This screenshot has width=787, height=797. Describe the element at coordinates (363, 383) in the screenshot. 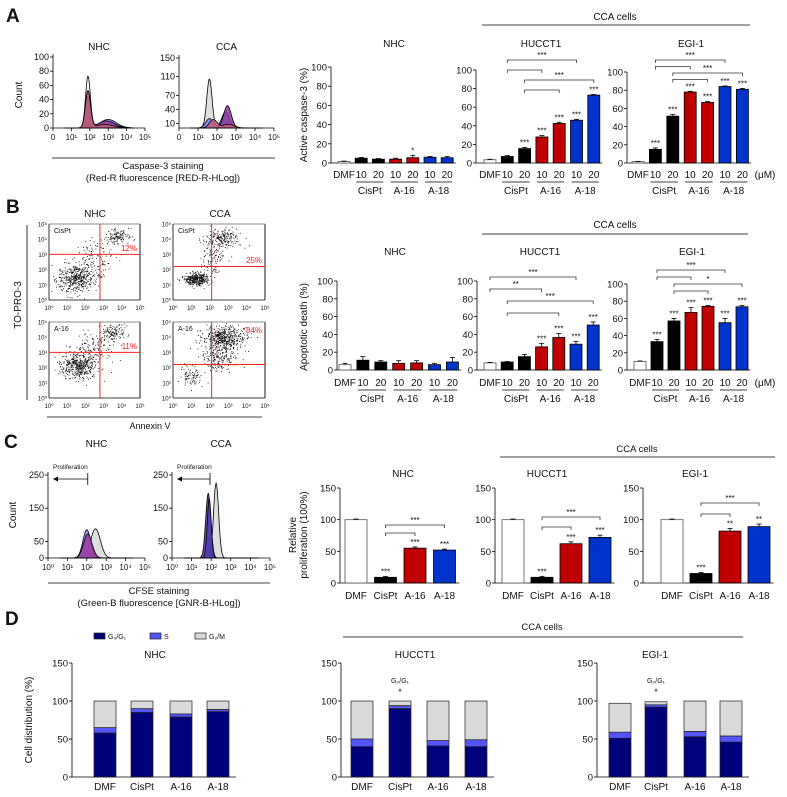

I see `x-tick-label: 10` at that location.